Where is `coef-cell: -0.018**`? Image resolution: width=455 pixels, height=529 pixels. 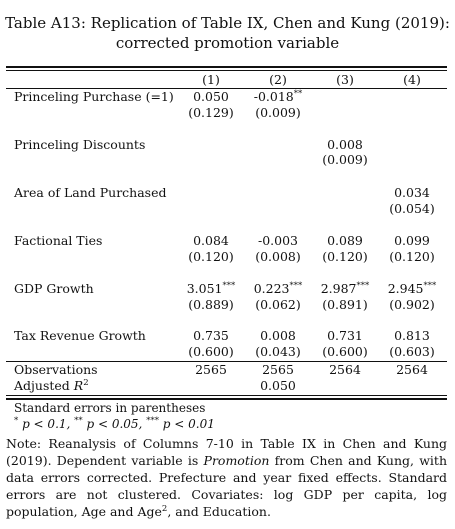
coef-cell: -0.018** is located at coordinates (278, 96).